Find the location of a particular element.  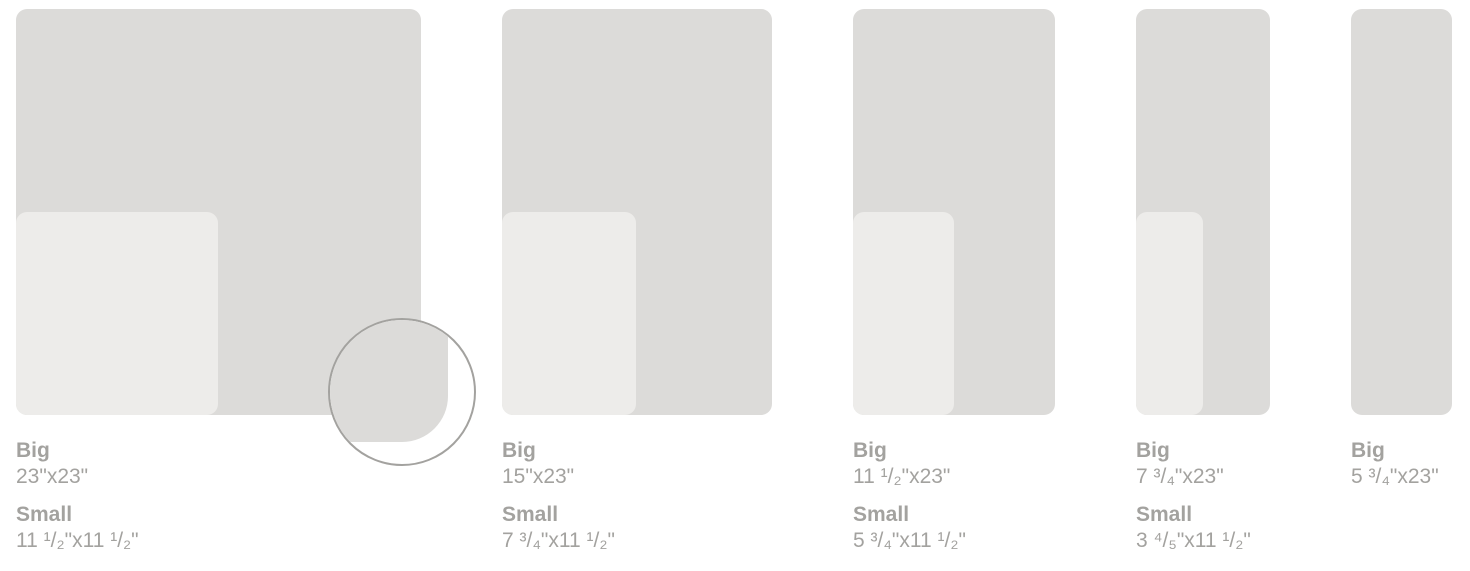

big-size-panel is located at coordinates (1401, 212).